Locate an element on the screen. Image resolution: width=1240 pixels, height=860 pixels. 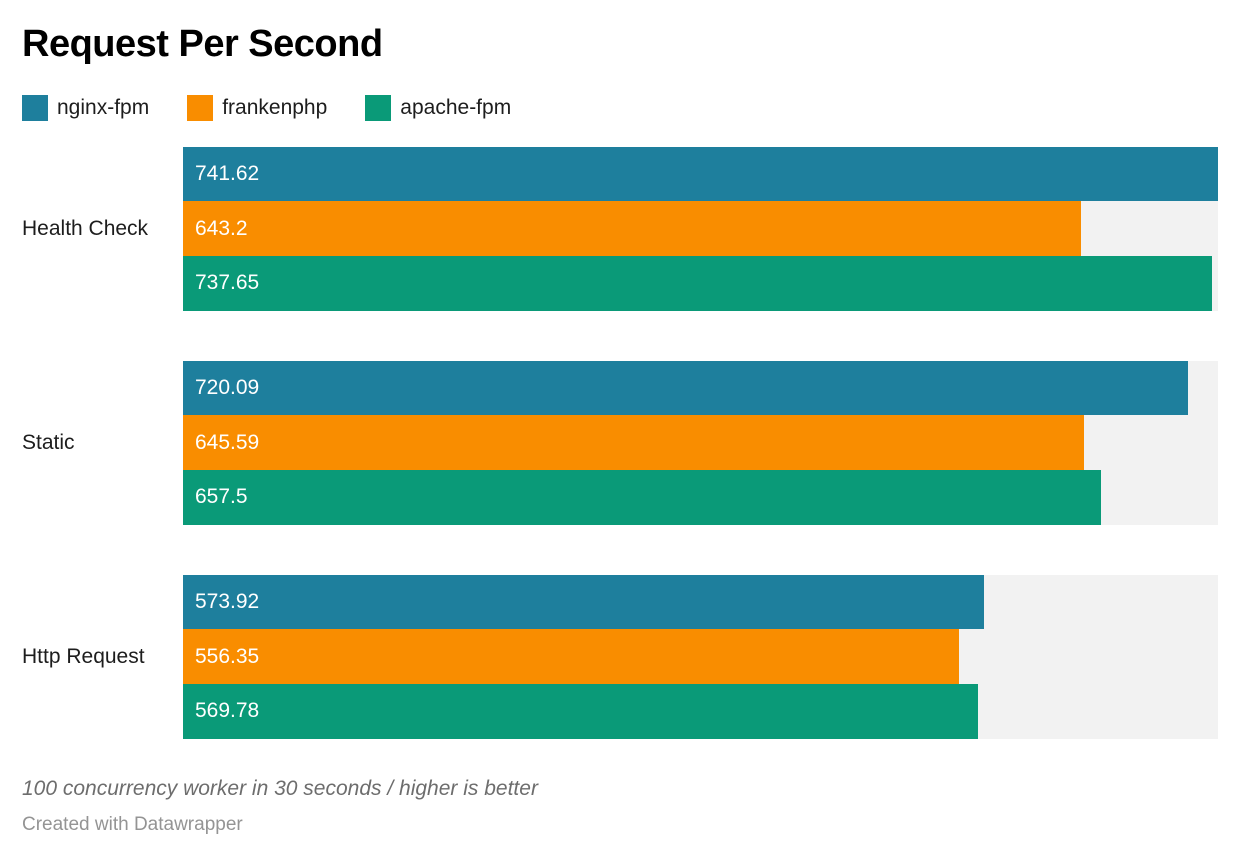
bar-row-apache-fpm-health-check: 737.65 is located at coordinates (700, 283).